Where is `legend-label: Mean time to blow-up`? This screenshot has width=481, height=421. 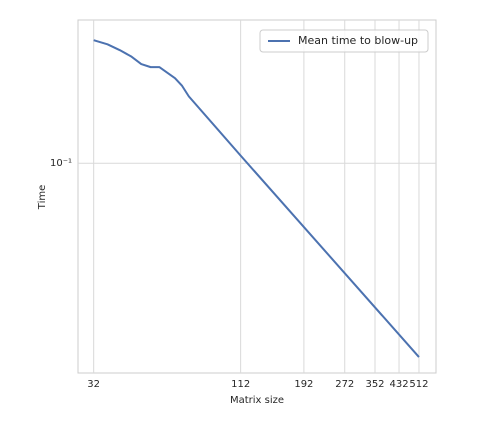 legend-label: Mean time to blow-up is located at coordinates (358, 40).